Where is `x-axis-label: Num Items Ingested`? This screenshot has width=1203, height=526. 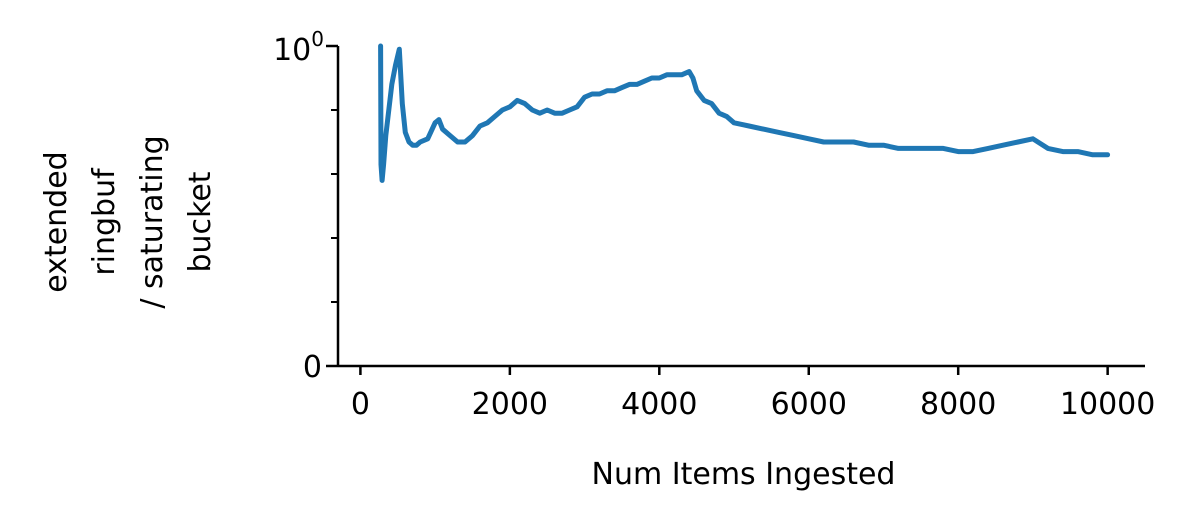 x-axis-label: Num Items Ingested is located at coordinates (744, 474).